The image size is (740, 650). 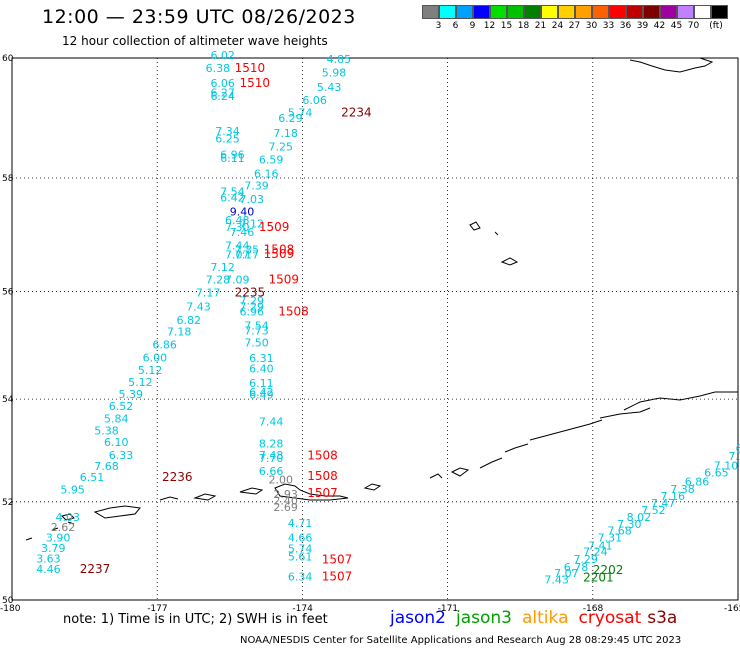 What do you see at coordinates (106, 466) in the screenshot?
I see `wave-height-label: 7.68` at bounding box center [106, 466].